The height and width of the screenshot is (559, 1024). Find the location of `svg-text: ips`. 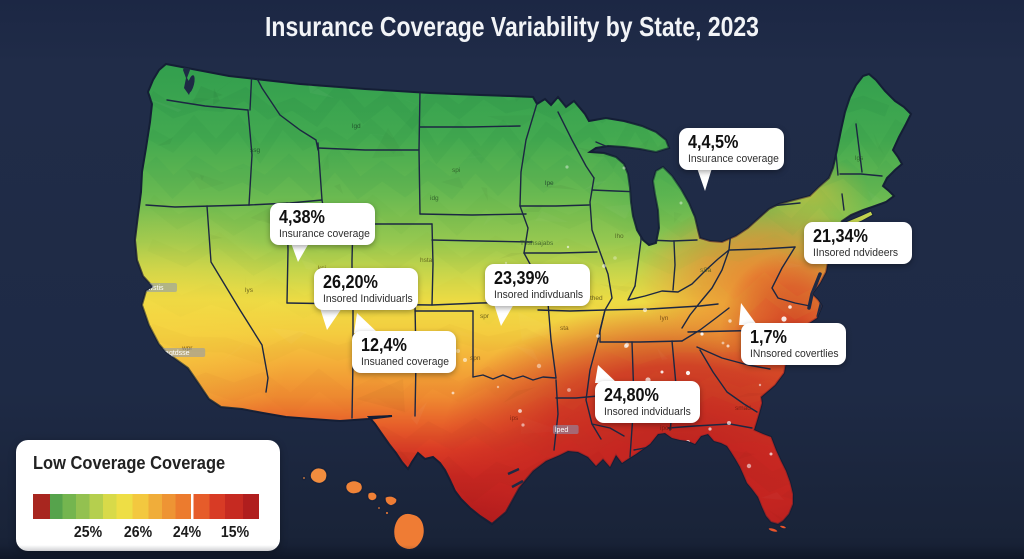

svg-text: ips is located at coordinates (514, 418).